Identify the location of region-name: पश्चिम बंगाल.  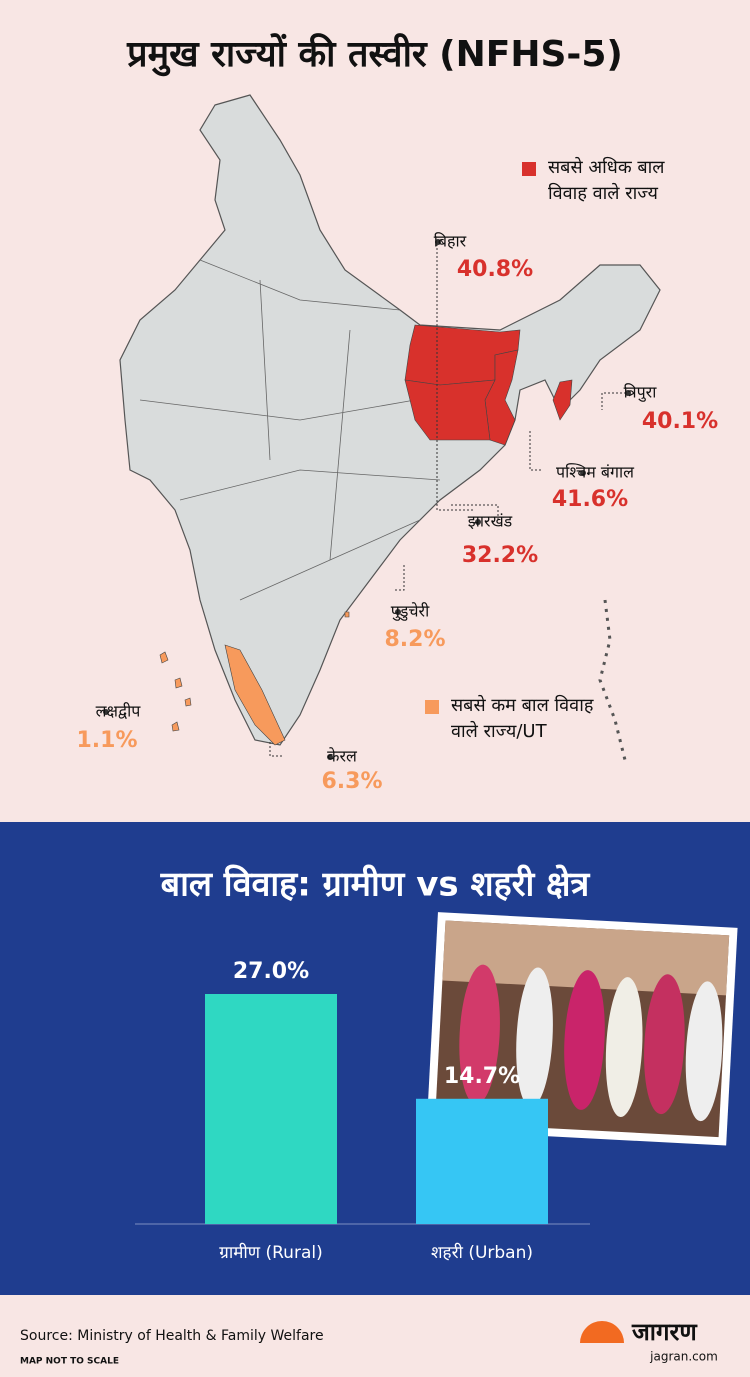
(595, 472).